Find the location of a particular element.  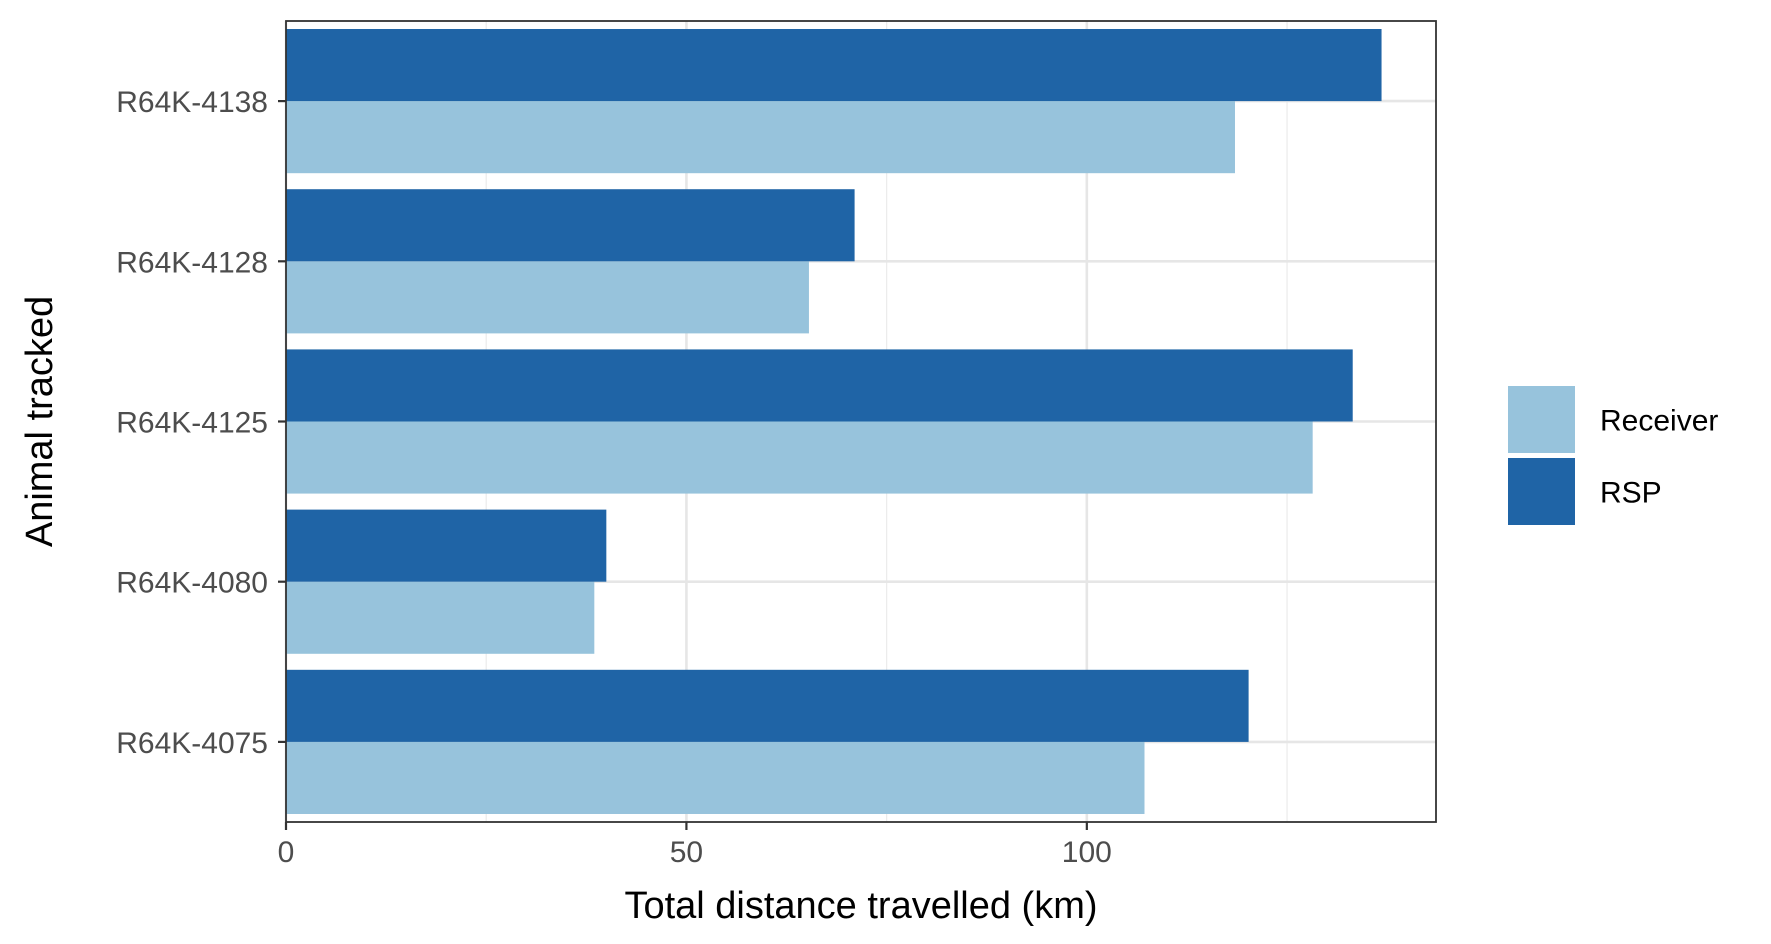

legend-label-rsp: RSP is located at coordinates (1631, 493).